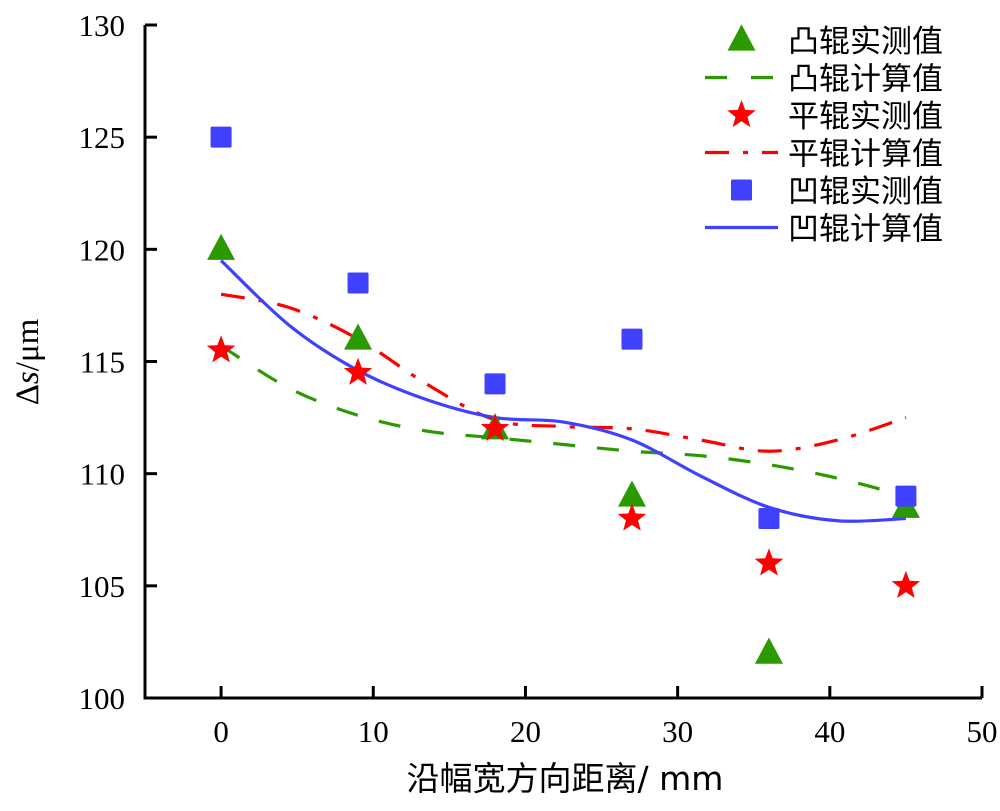  Describe the element at coordinates (28, 344) in the screenshot. I see `y-axis-title-unit: /μm` at that location.